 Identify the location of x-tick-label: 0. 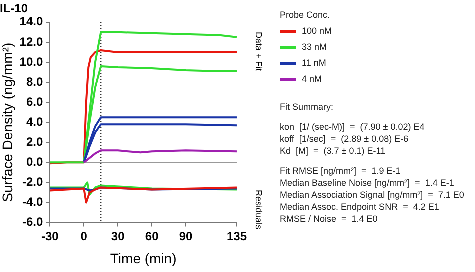
(84, 236).